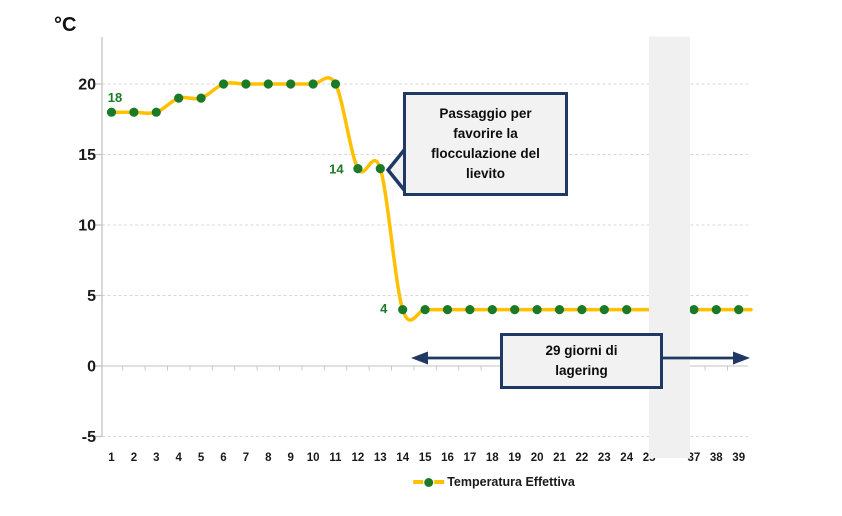 The height and width of the screenshot is (516, 842). What do you see at coordinates (626, 458) in the screenshot?
I see `x-tick-label: 24` at bounding box center [626, 458].